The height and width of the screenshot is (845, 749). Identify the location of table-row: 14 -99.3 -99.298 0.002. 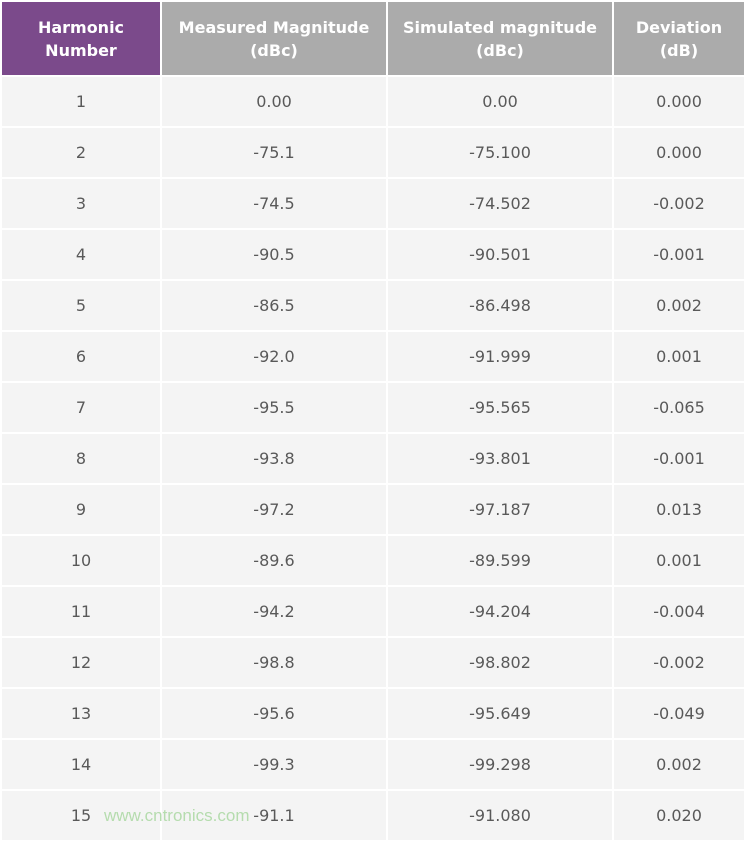
(373, 764).